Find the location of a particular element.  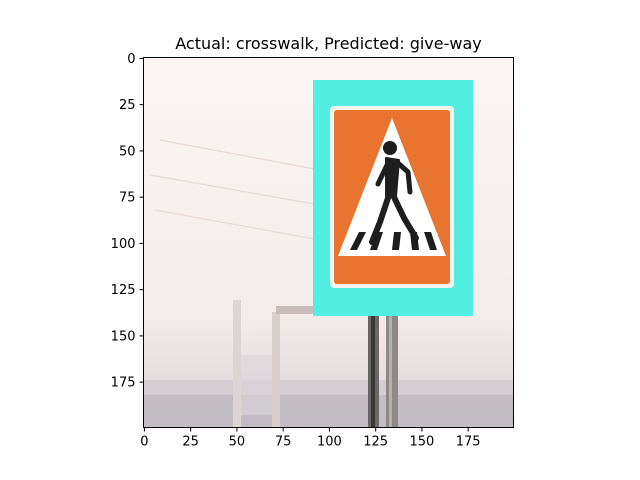

background-ground is located at coordinates (328, 391).